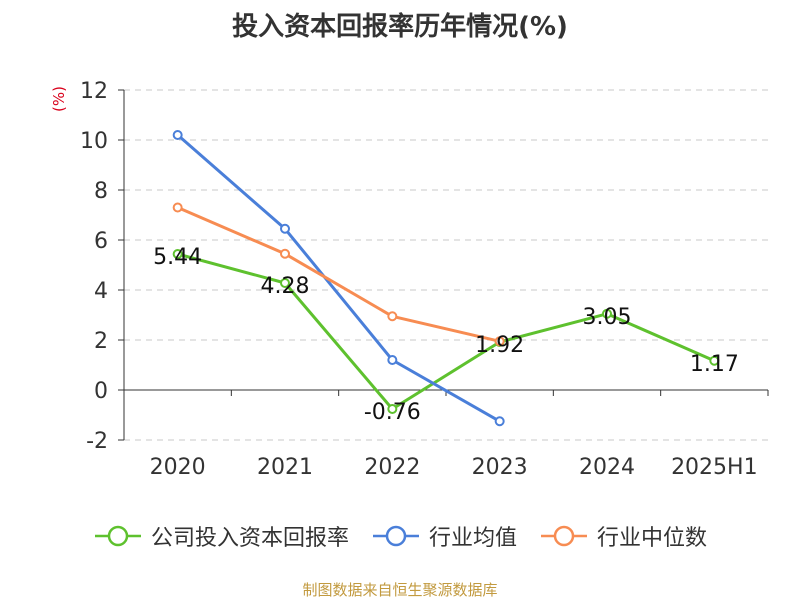  I want to click on legend-label: 公司投入资本回报率, so click(249, 538).